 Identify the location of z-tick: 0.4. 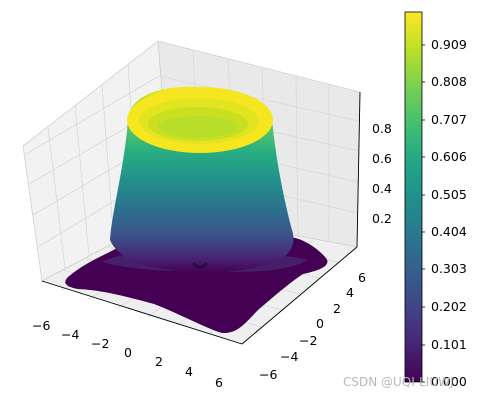
(382, 188).